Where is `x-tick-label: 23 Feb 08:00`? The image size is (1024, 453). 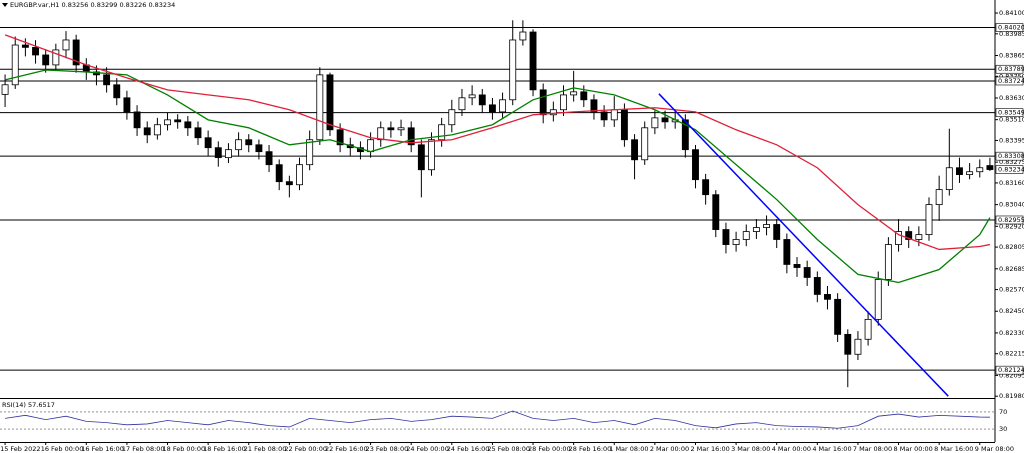
x-tick-label: 23 Feb 08:00 is located at coordinates (387, 449).